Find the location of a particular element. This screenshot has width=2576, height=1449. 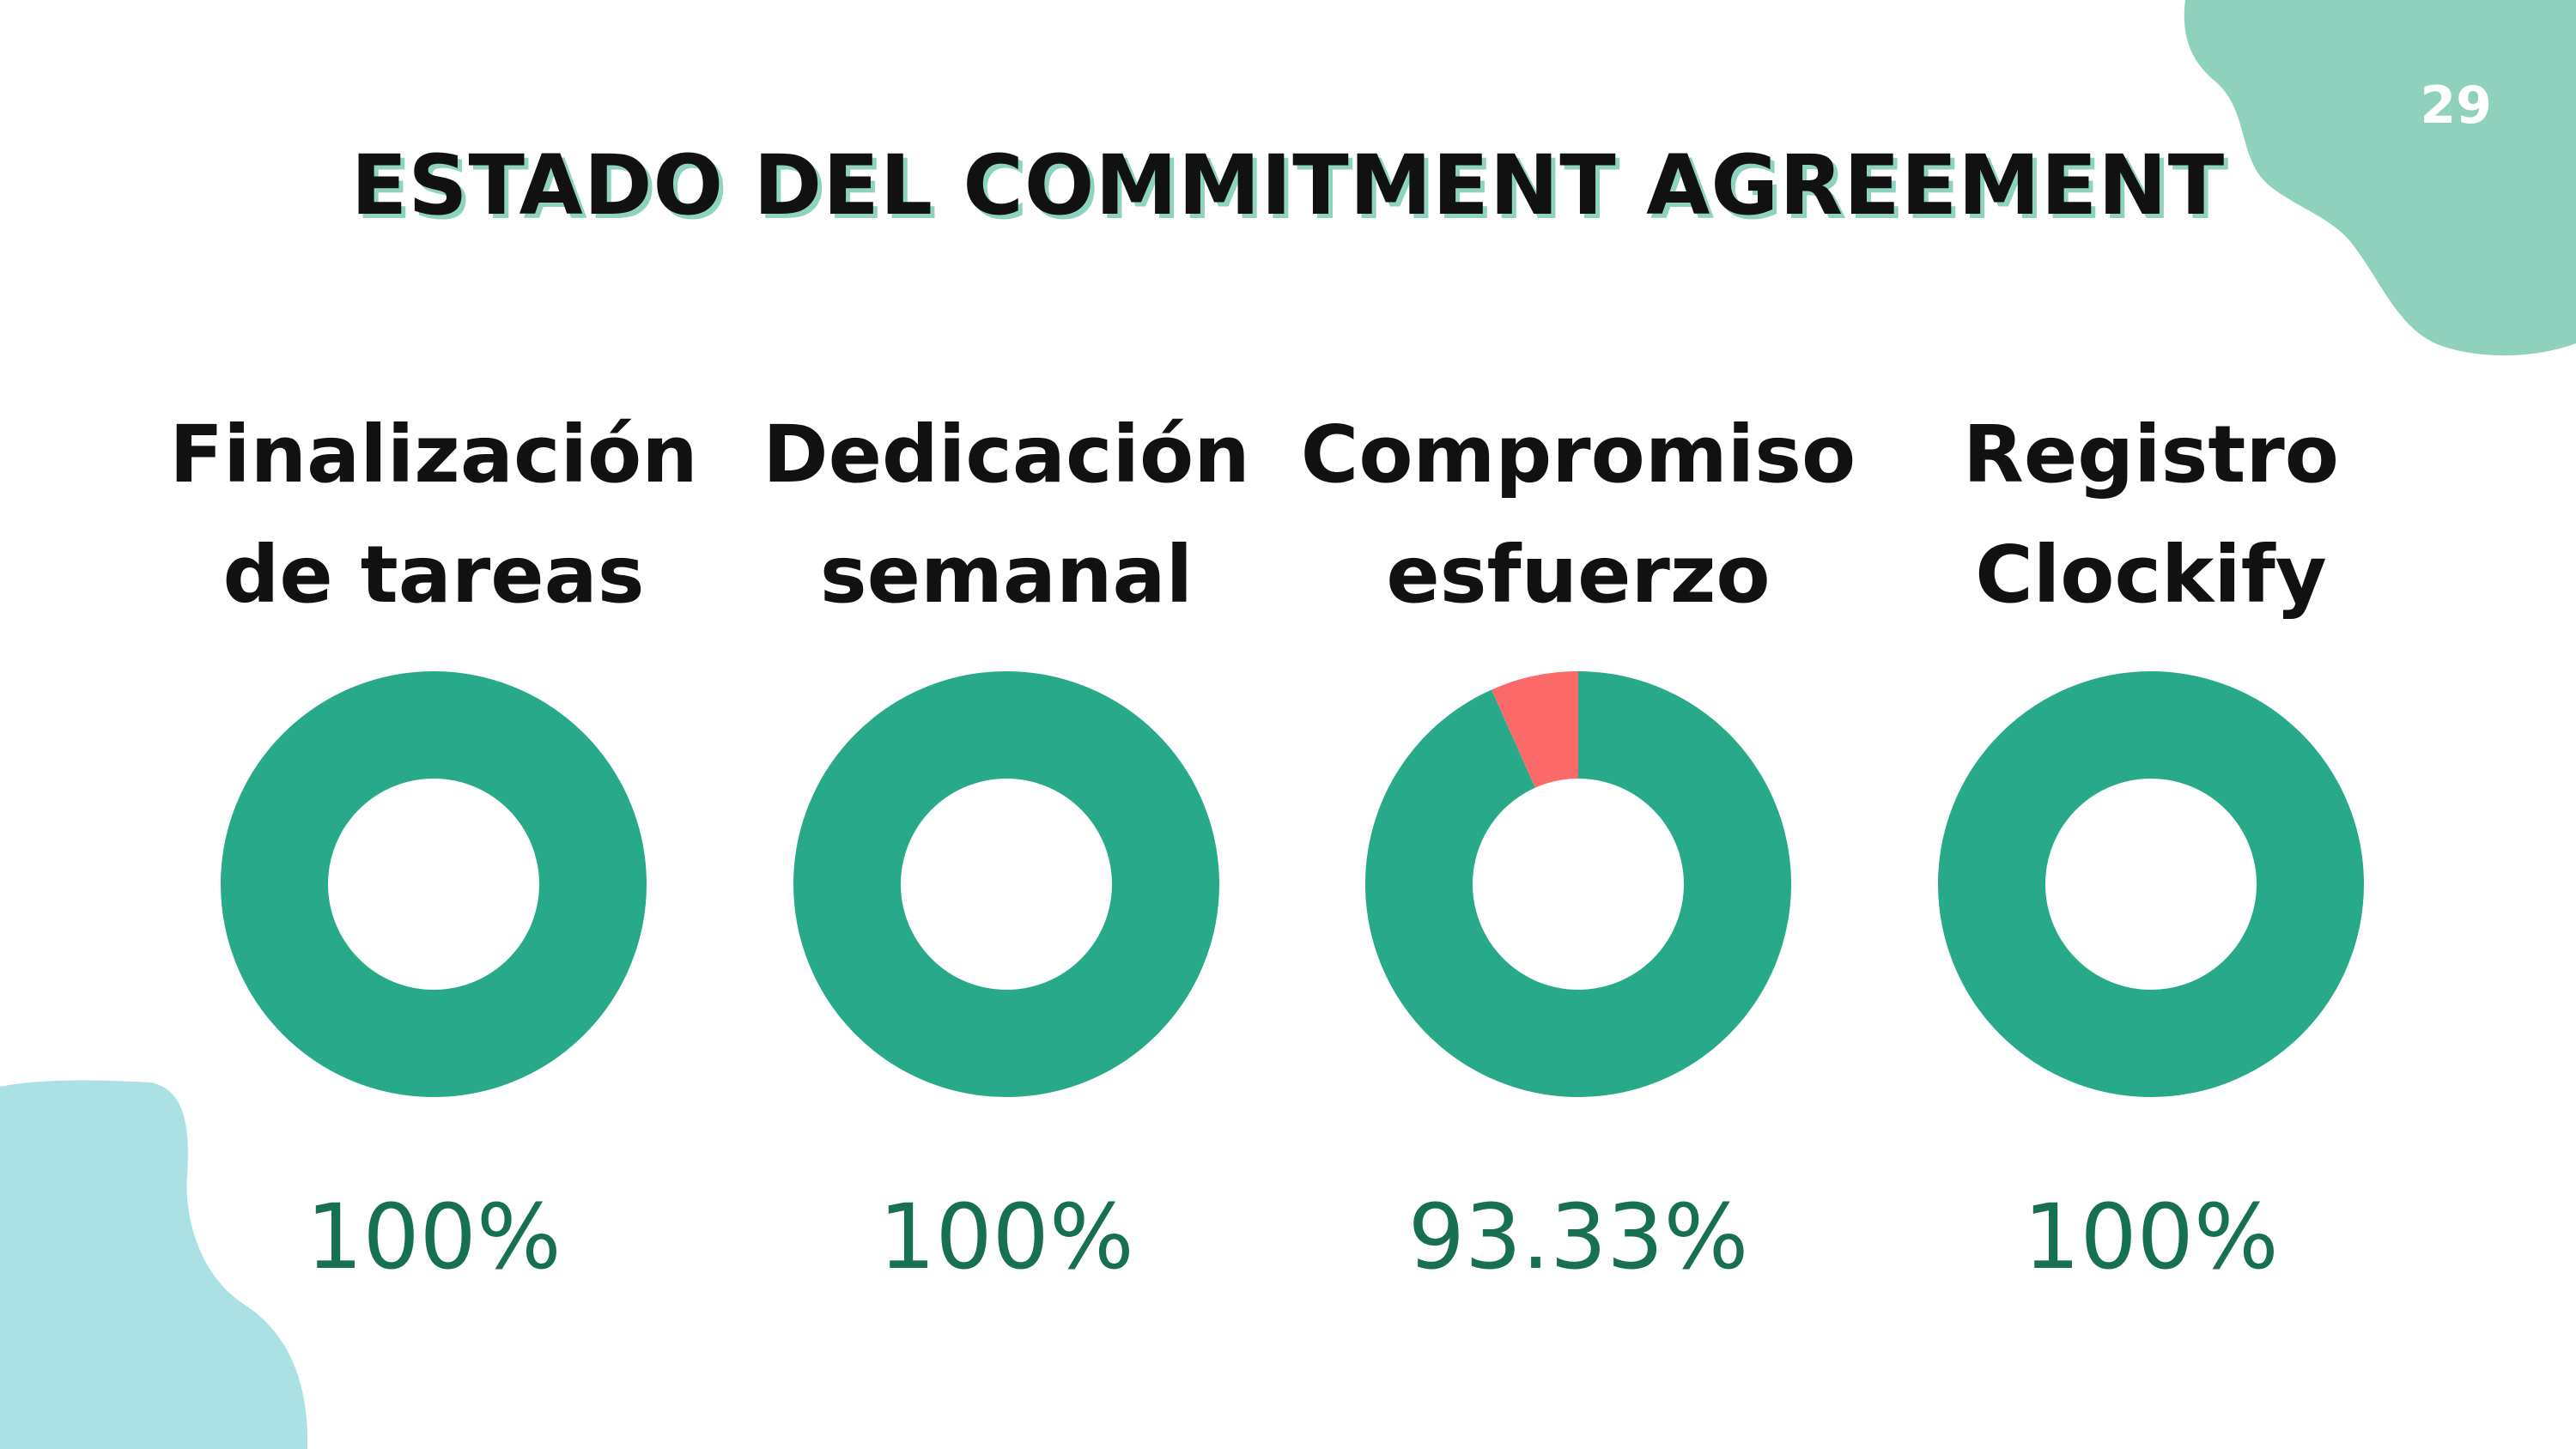

decorative-blob-top-right is located at coordinates (2380, 178).